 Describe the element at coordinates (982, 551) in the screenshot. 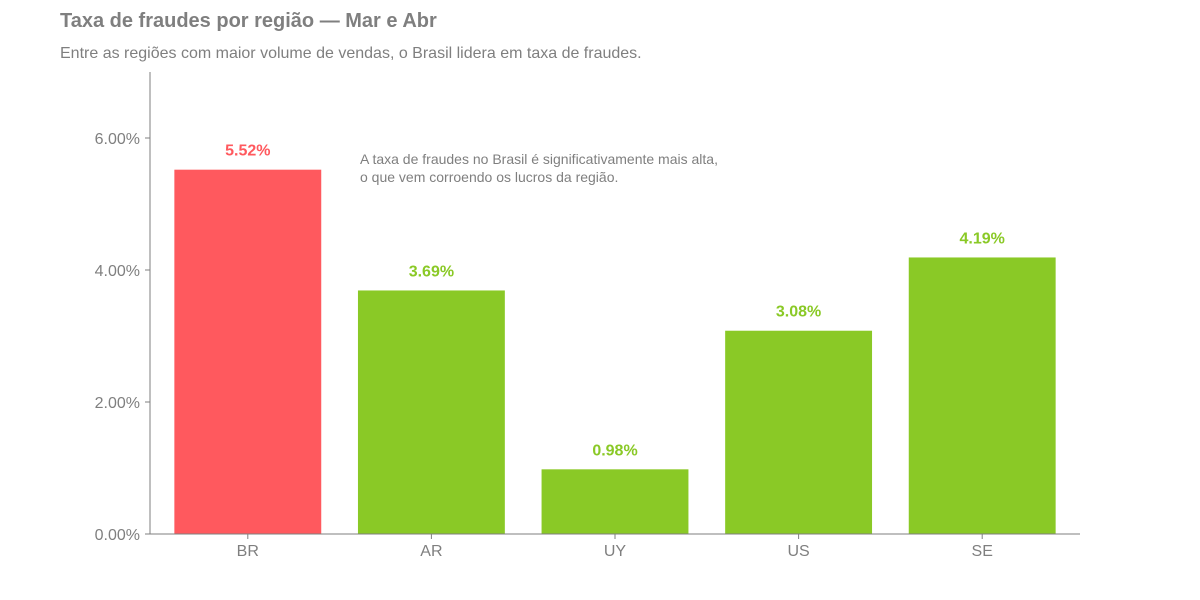

I see `x-tick-label-se: SE` at that location.